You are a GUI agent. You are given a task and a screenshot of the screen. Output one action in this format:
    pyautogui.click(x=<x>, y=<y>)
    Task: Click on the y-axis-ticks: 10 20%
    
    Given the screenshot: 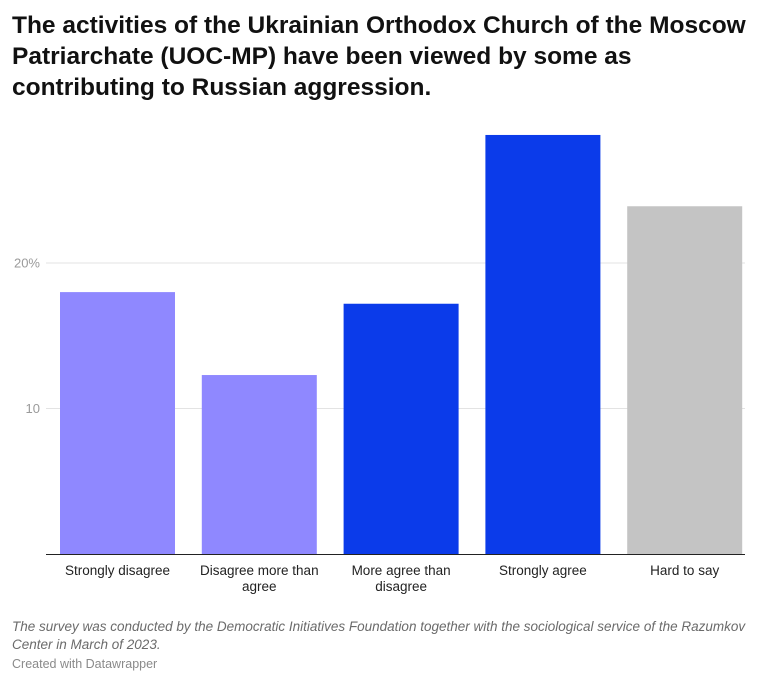 What is the action you would take?
    pyautogui.click(x=27, y=336)
    